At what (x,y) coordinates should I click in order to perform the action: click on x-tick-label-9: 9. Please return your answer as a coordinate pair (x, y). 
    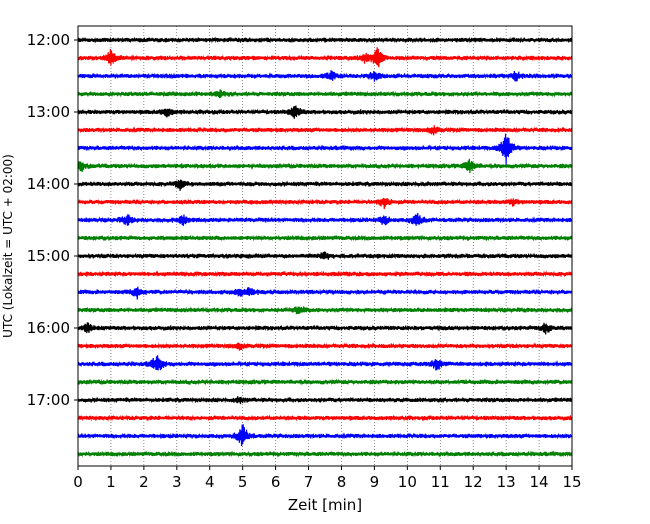
    Looking at the image, I should click on (375, 482).